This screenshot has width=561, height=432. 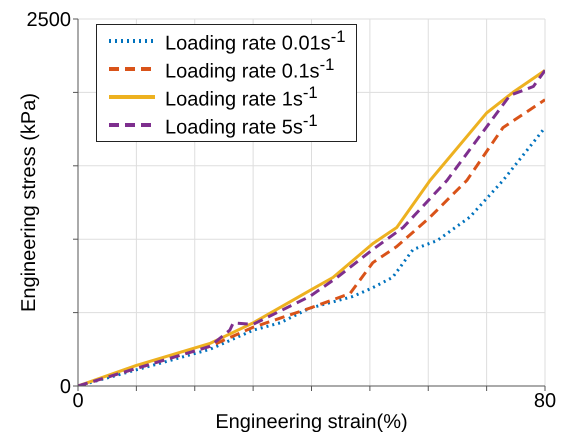 I want to click on legend-label: Loading rate 5s$^{-1}$, so click(x=241, y=125).